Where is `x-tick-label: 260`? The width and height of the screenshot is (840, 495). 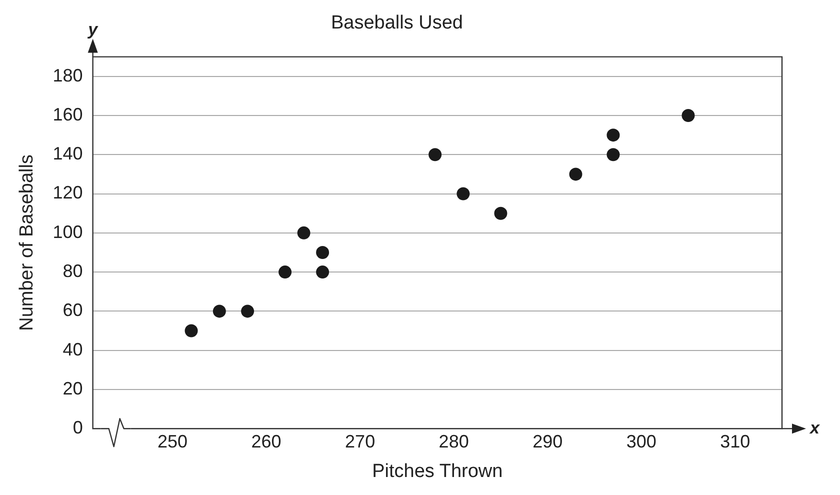
x-tick-label: 260 is located at coordinates (266, 441).